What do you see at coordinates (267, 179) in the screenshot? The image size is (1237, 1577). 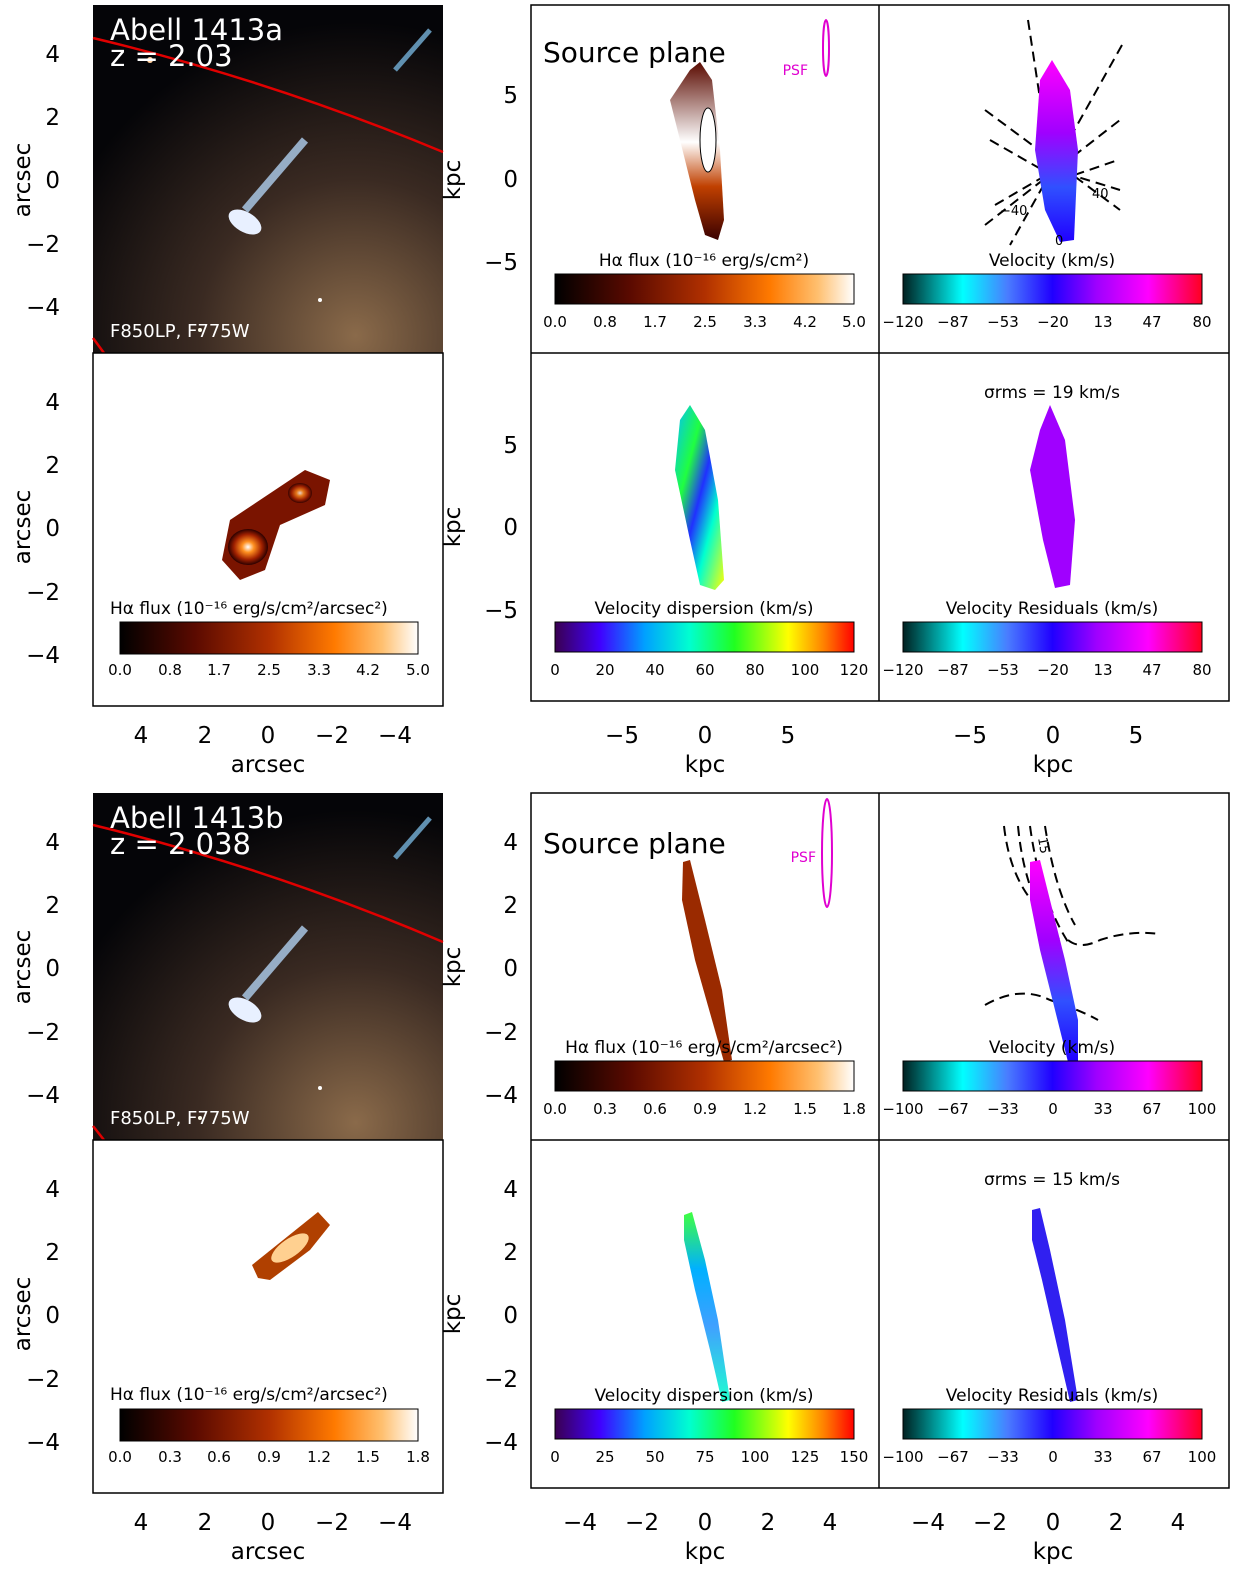 I see `hst-image-panel-a: Abell 1413a z = 2.03 F850LP, F775W` at bounding box center [267, 179].